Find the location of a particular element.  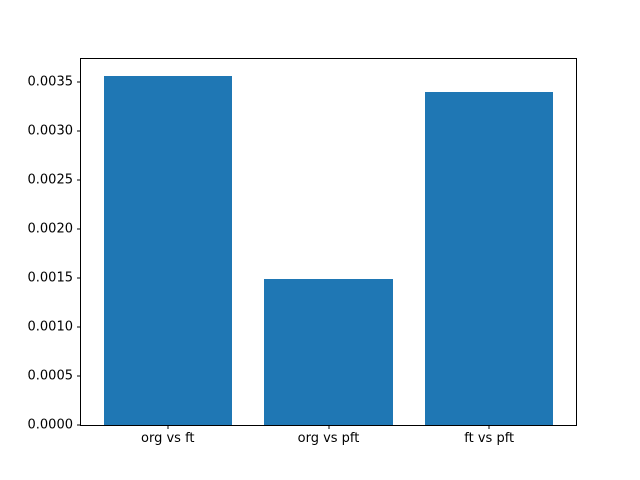

y-tick-label: 0.0025 is located at coordinates (50, 180).